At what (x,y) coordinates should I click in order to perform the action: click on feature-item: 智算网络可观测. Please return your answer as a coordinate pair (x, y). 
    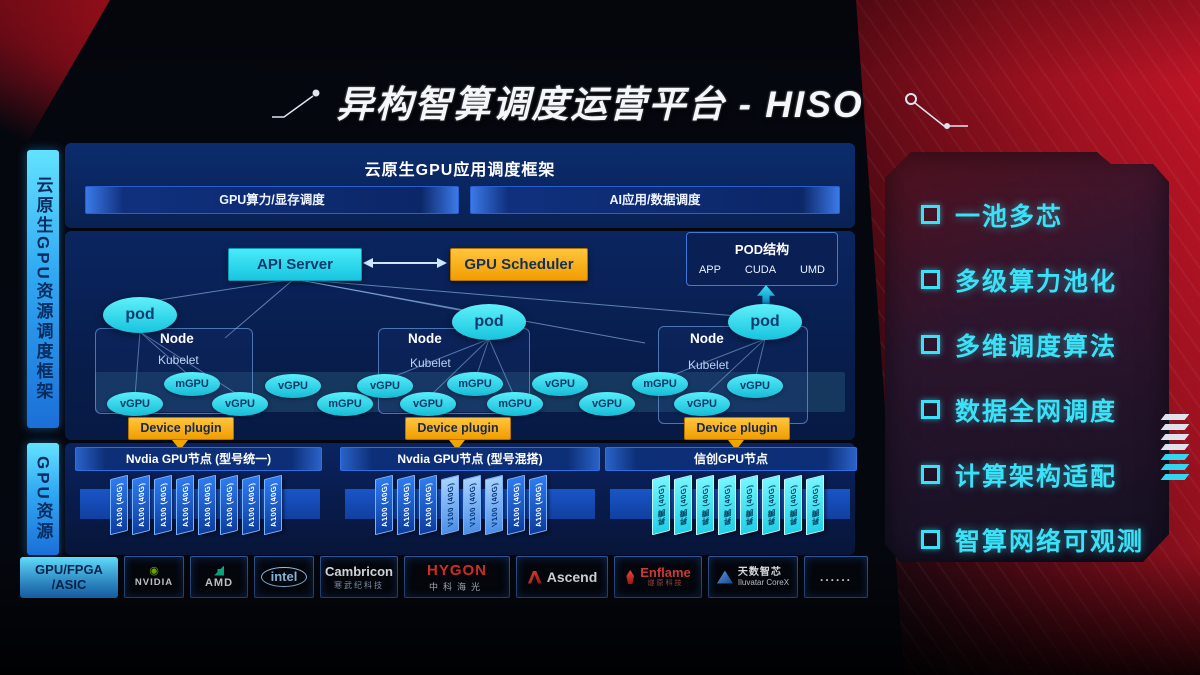
    Looking at the image, I should click on (1045, 539).